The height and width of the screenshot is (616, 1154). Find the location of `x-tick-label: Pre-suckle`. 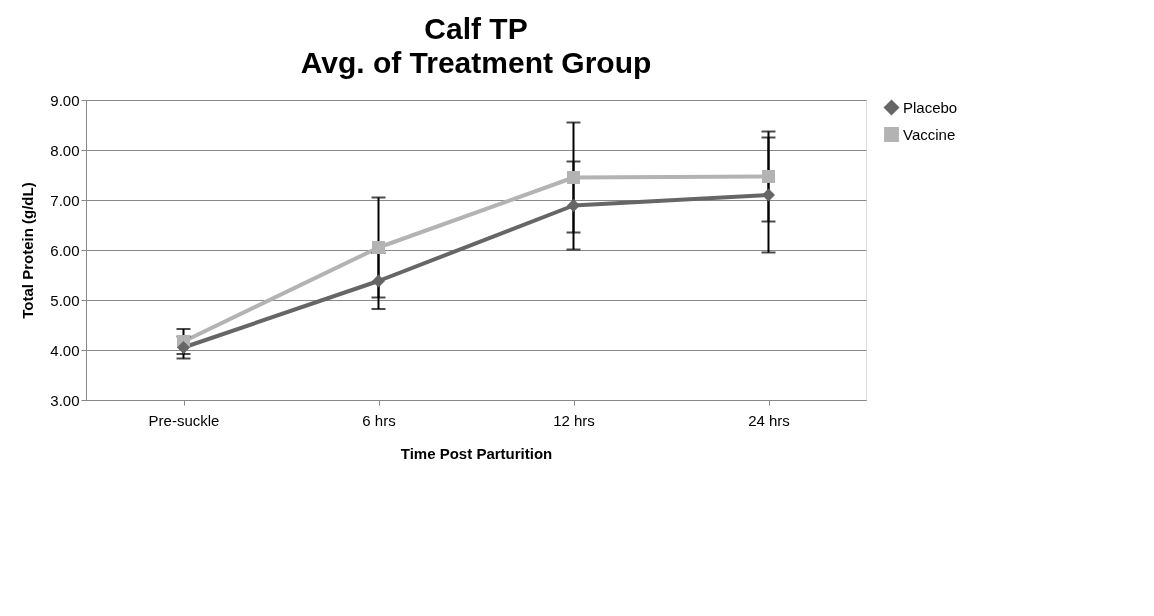

x-tick-label: Pre-suckle is located at coordinates (184, 420).